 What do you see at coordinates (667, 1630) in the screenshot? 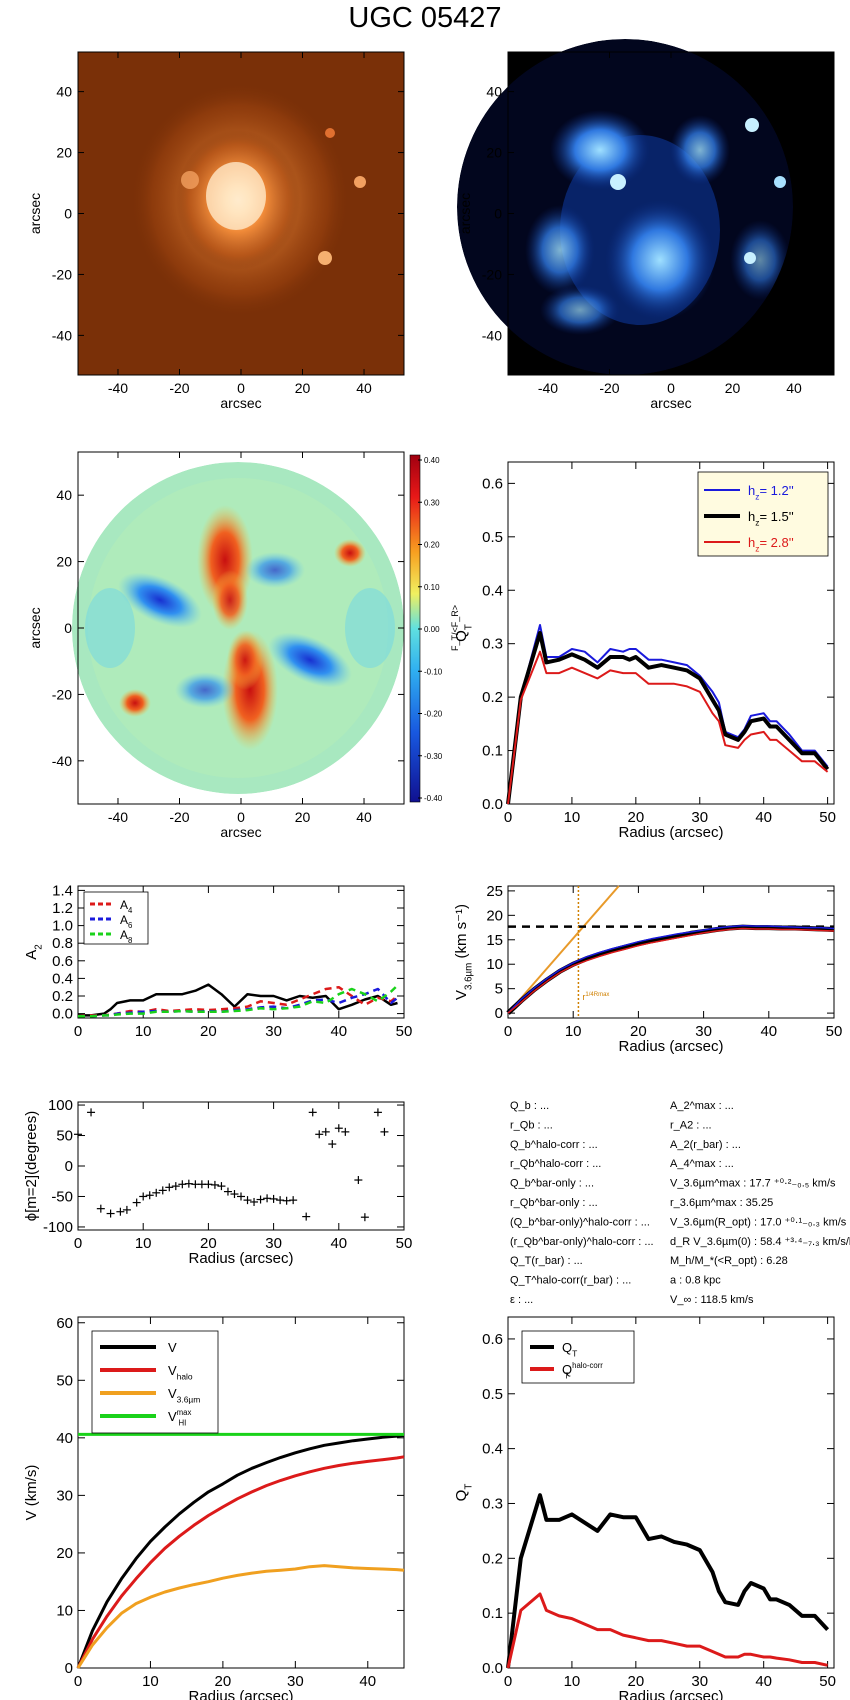
I see `series-line-q-t-halo-corr` at bounding box center [667, 1630].